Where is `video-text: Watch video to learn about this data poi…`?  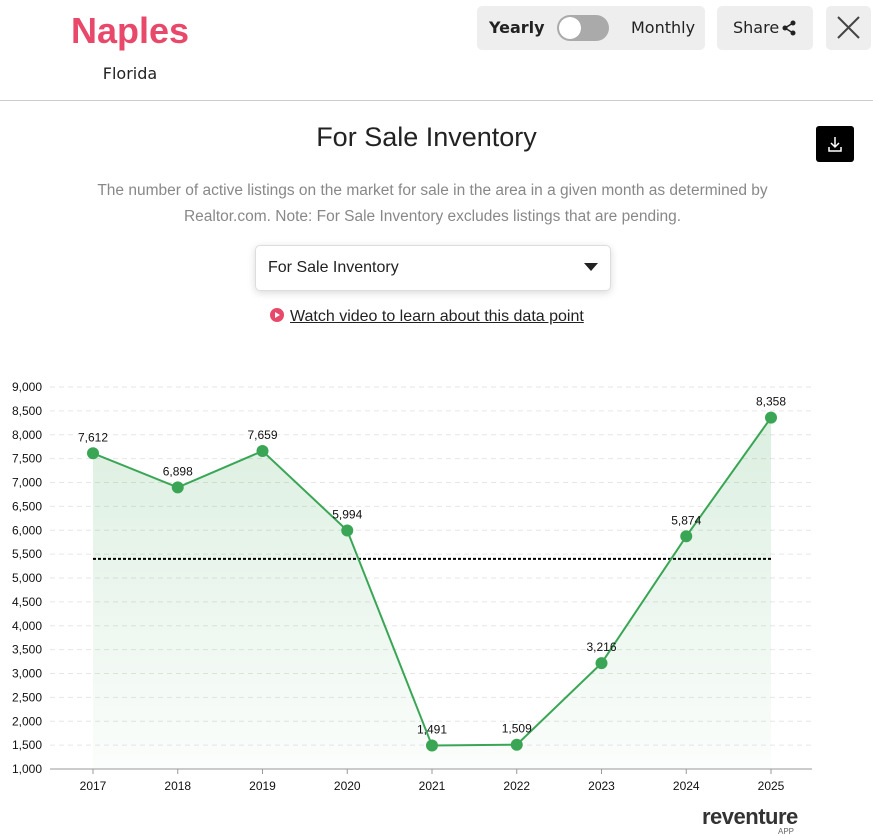
video-text: Watch video to learn about this data poi… is located at coordinates (437, 316).